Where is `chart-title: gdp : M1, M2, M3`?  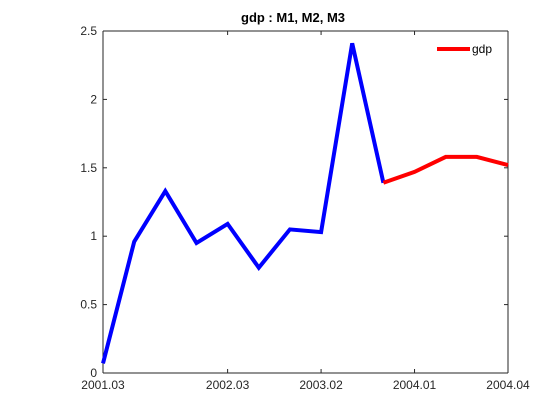
chart-title: gdp : M1, M2, M3 is located at coordinates (293, 17).